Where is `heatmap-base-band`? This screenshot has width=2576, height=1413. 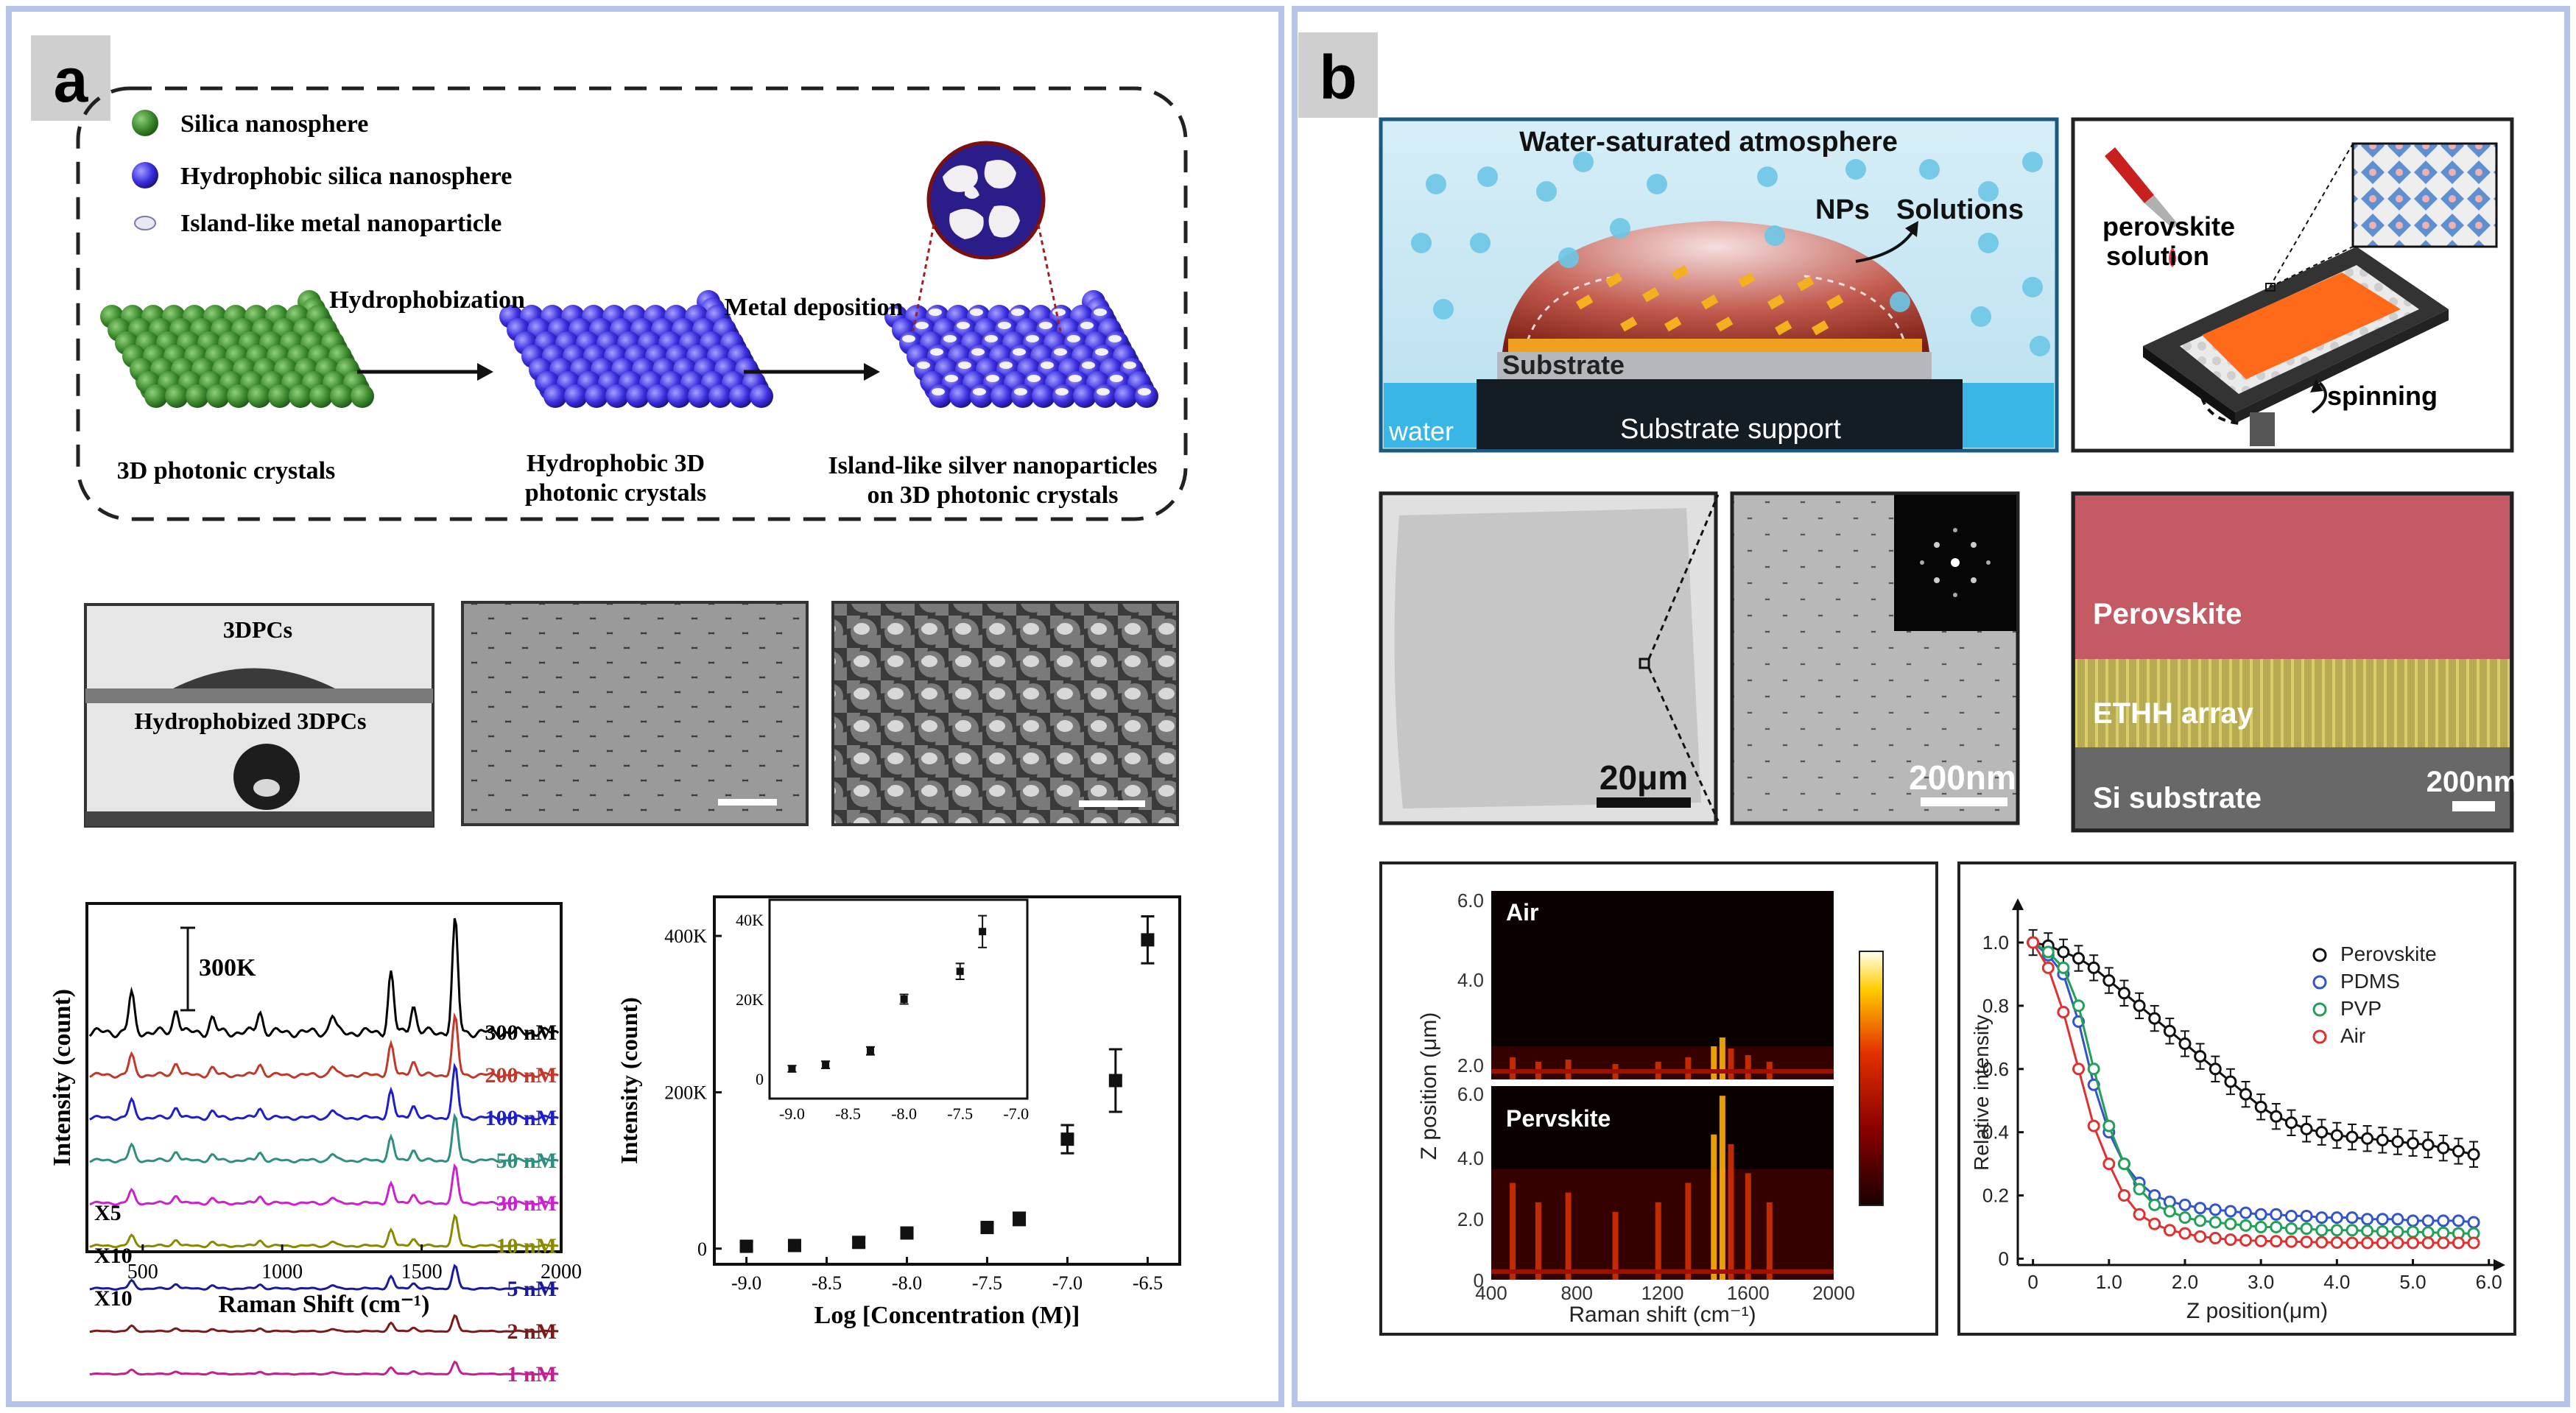 heatmap-base-band is located at coordinates (1662, 1224).